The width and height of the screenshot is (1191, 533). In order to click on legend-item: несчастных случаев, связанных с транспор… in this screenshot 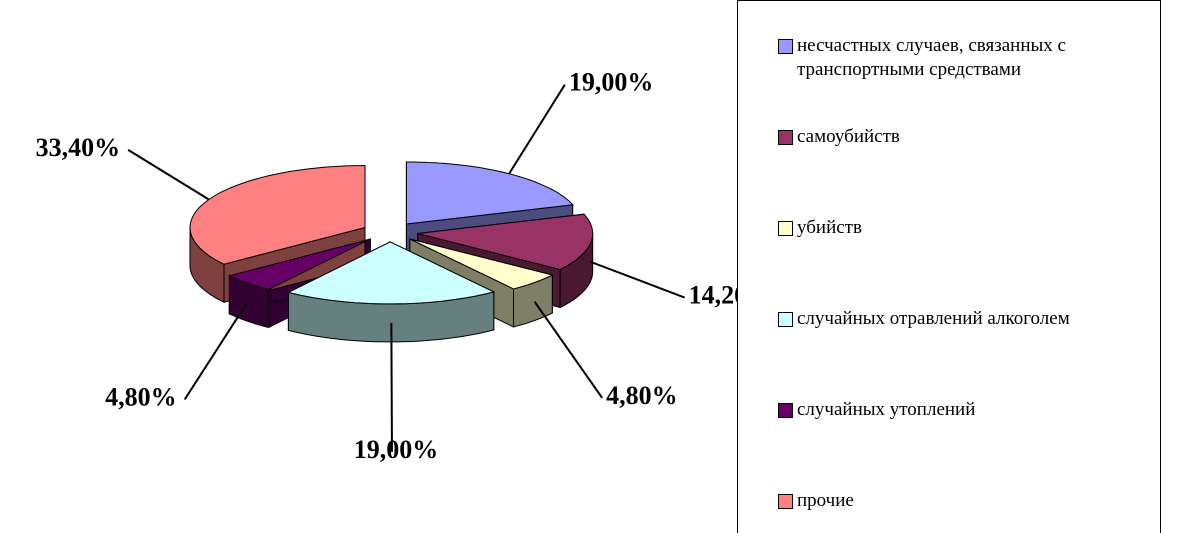, I will do `click(963, 58)`.